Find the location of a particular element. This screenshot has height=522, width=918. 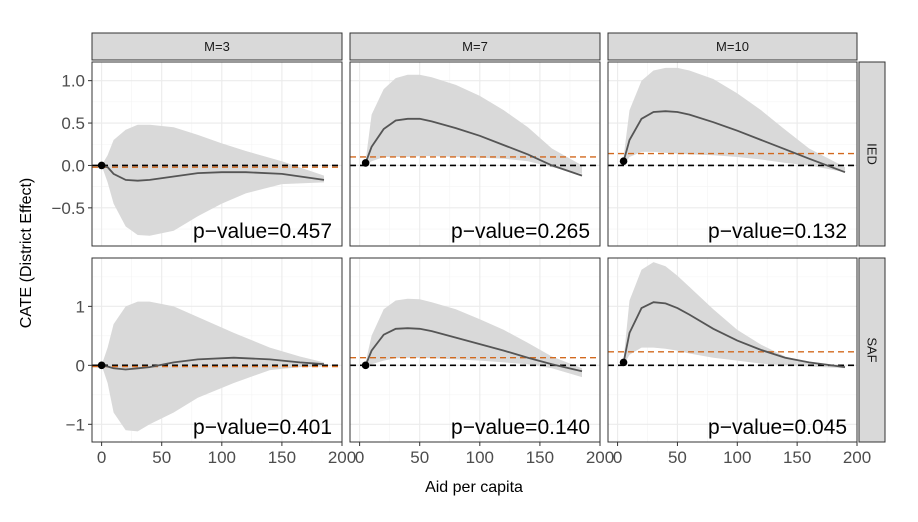

panel-saf-m-7: p−value=0.140 is located at coordinates (475, 350).